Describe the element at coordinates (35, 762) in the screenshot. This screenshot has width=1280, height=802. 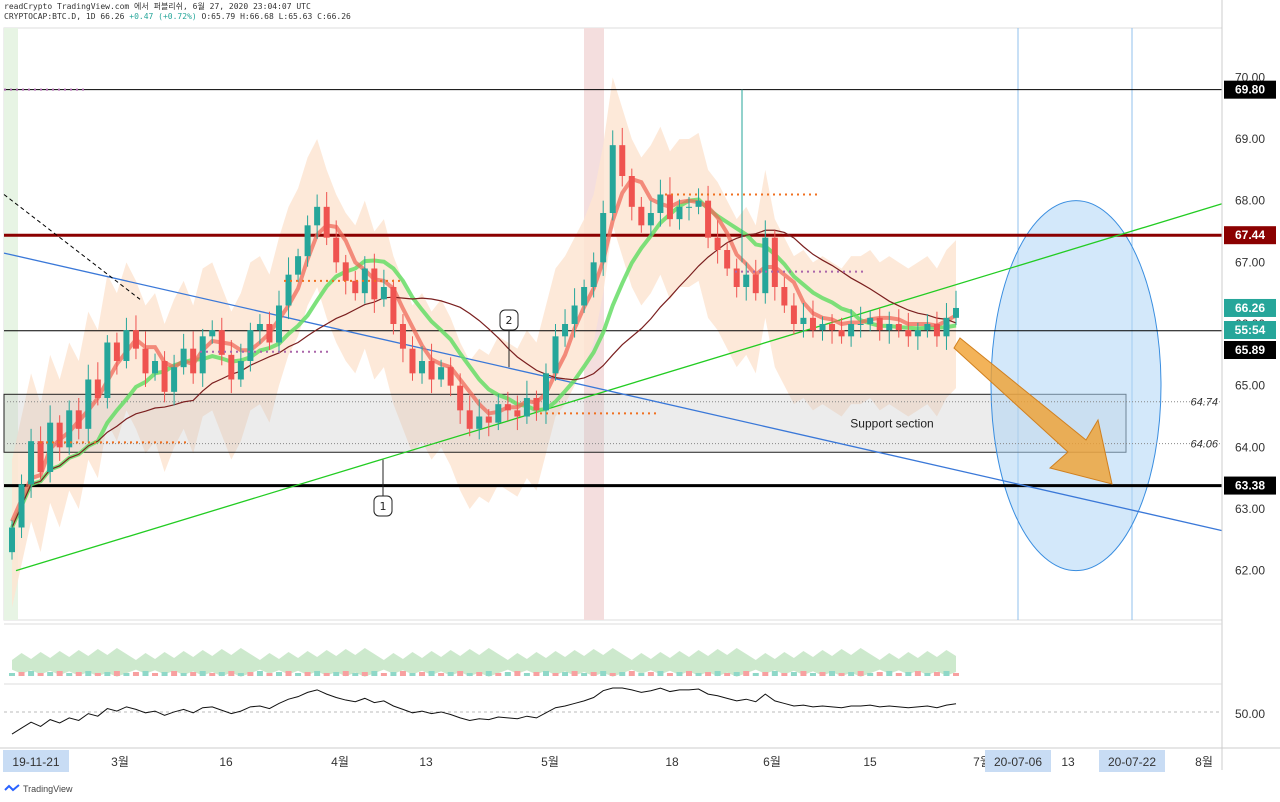
I see `x-tick: 19-11-21` at that location.